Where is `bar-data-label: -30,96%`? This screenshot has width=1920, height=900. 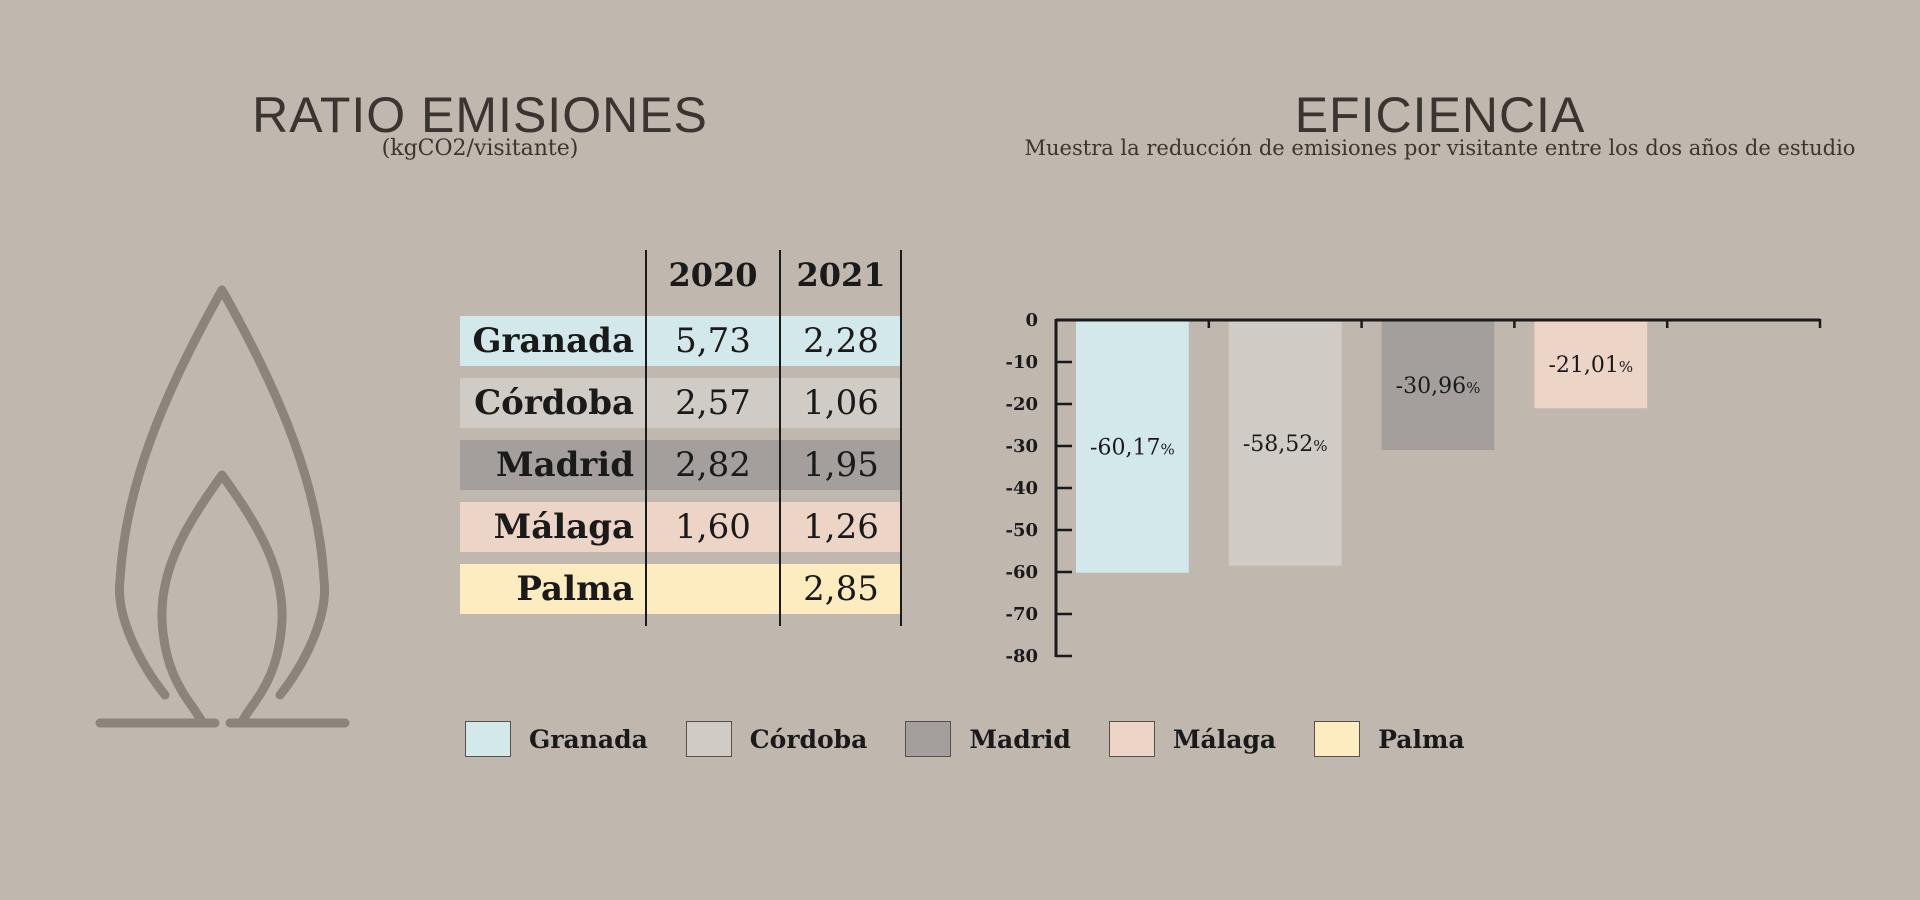 bar-data-label: -30,96% is located at coordinates (1438, 386).